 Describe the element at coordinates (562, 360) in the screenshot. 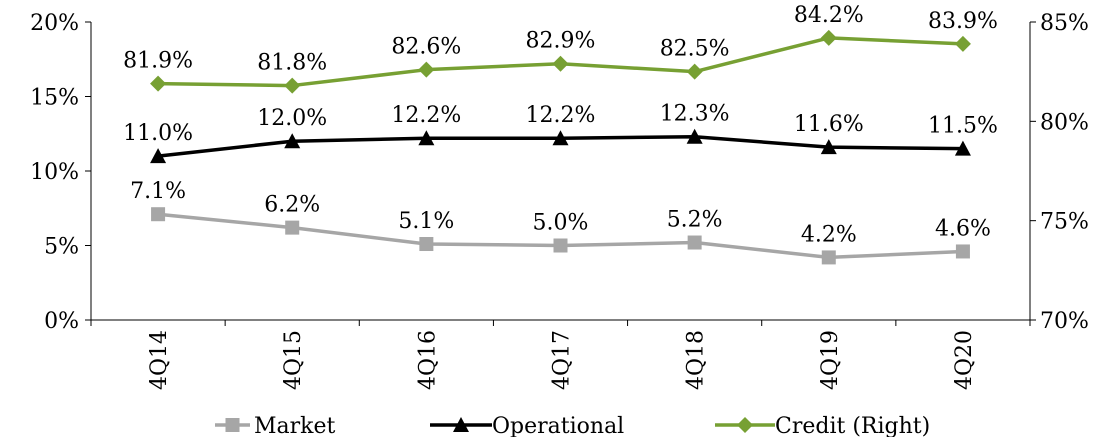

I see `x-tick-label: 4Q17` at that location.